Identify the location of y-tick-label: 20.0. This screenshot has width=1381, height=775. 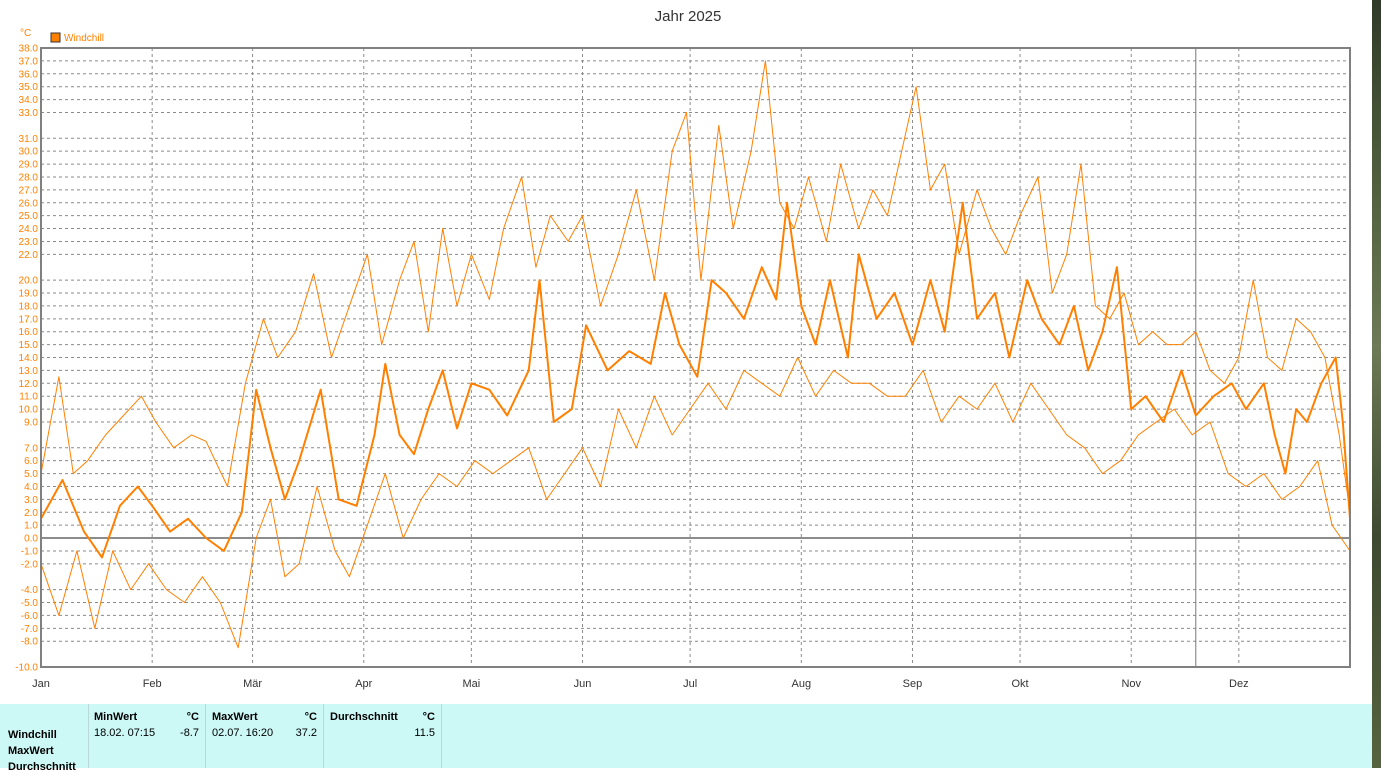
(29, 281).